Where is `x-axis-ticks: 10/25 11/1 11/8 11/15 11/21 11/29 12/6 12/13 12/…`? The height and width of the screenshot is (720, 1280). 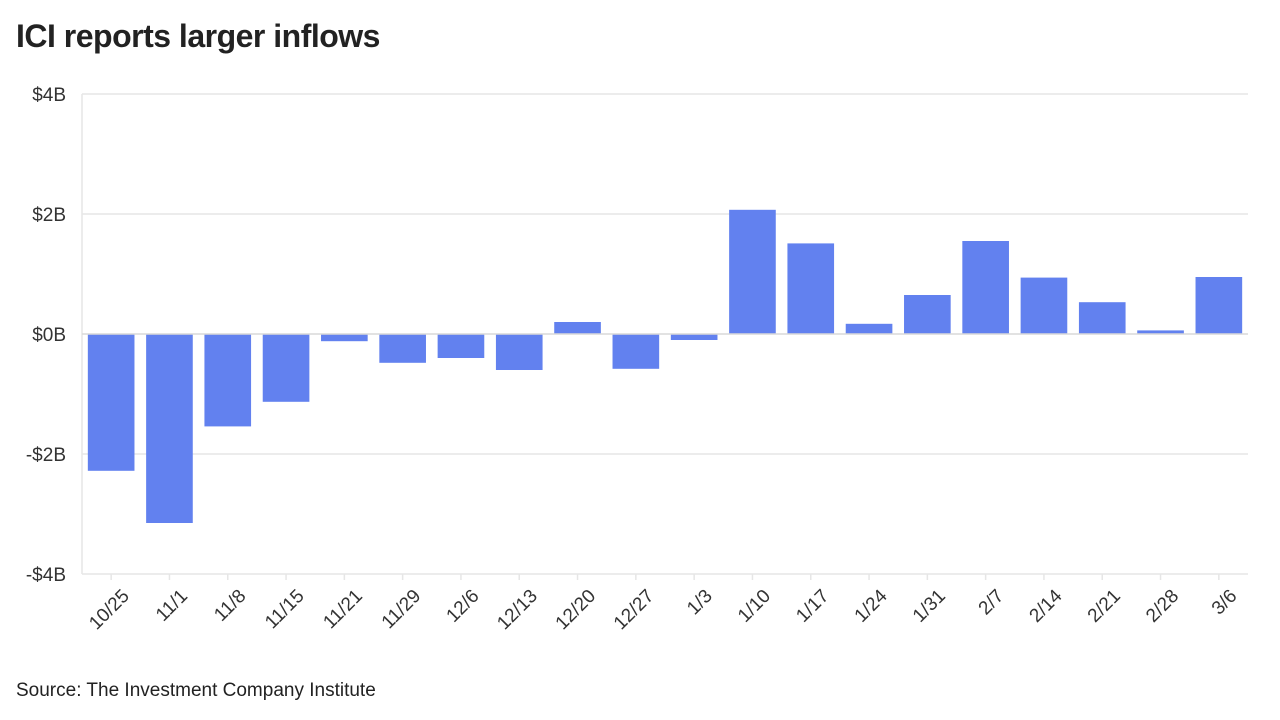
x-axis-ticks: 10/25 11/1 11/8 11/15 11/21 11/29 12/6 12/13 12/… is located at coordinates (663, 604).